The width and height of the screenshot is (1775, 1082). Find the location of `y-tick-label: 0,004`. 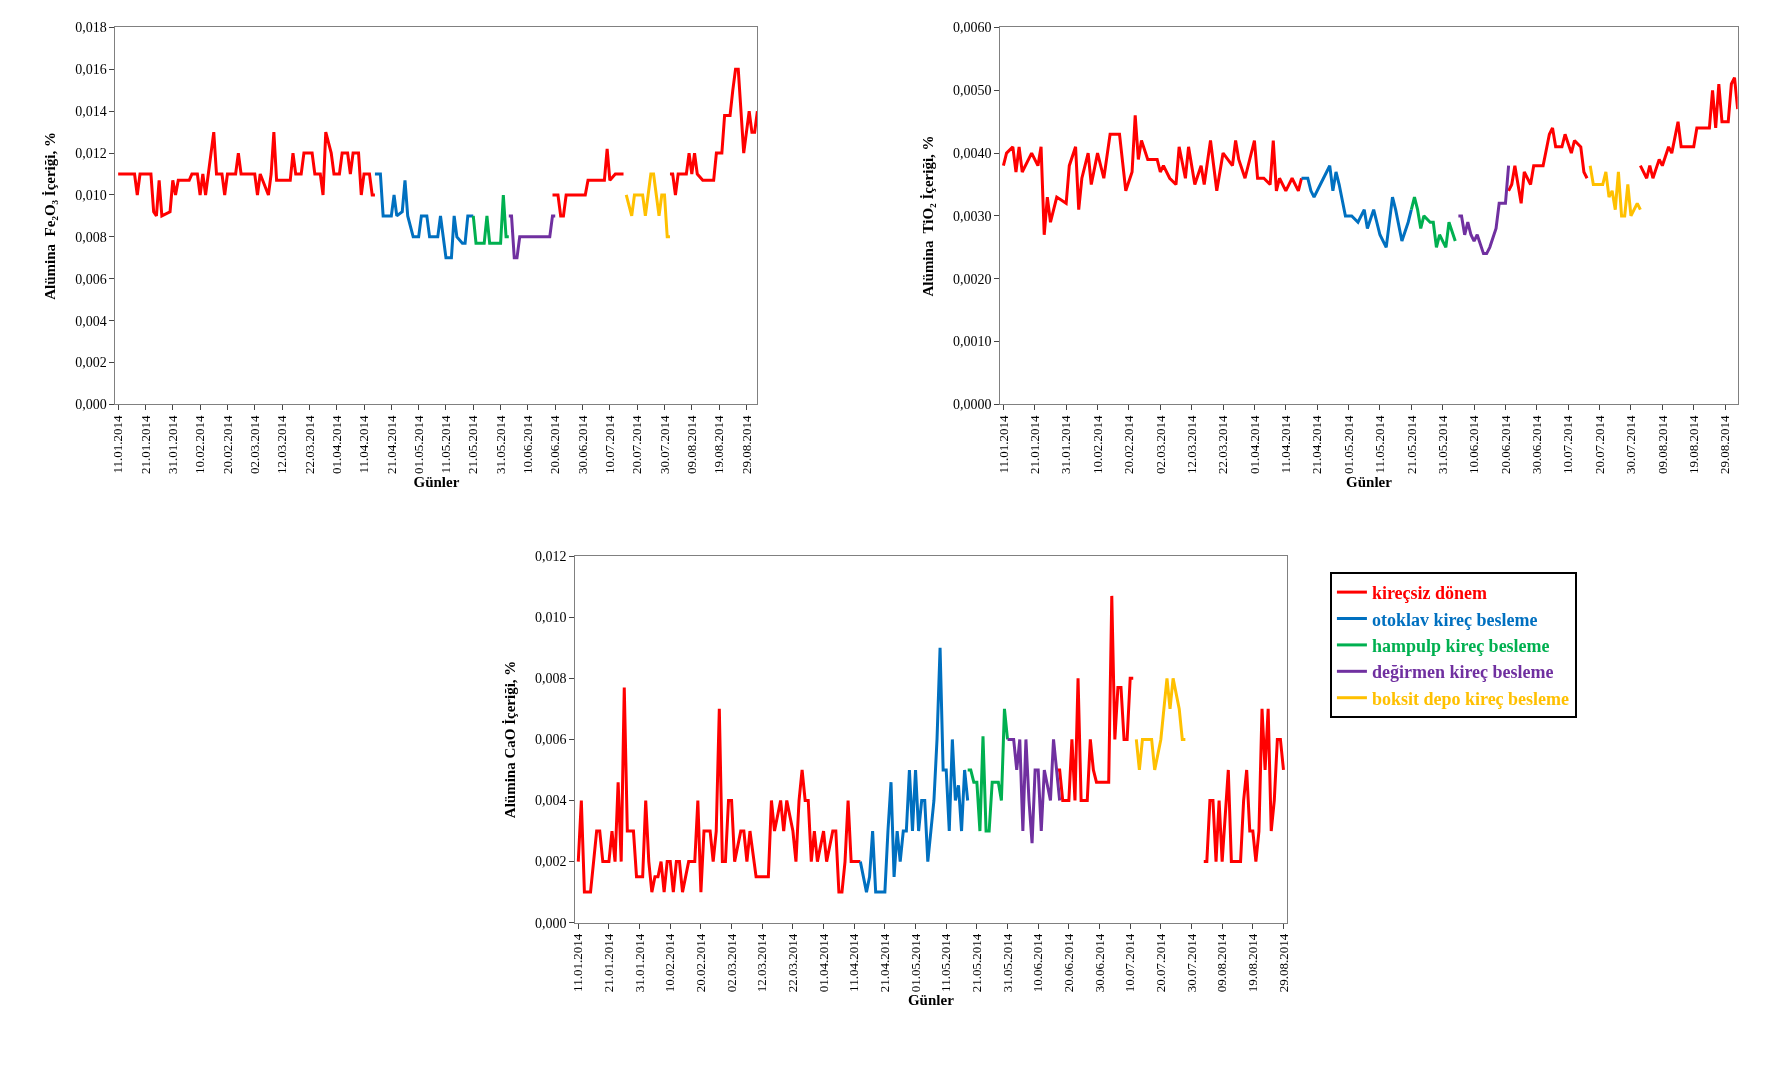

y-tick-label: 0,004 is located at coordinates (550, 801).